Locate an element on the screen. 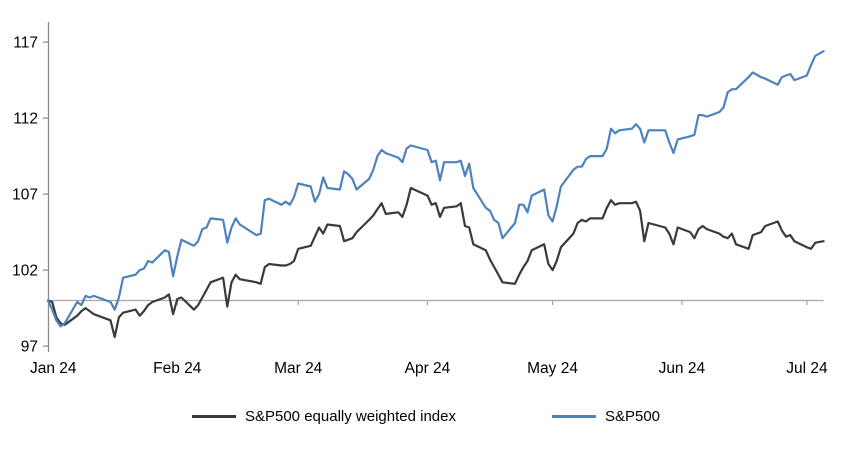 Image resolution: width=852 pixels, height=453 pixels. x-tick-label: May 24 is located at coordinates (552, 368).